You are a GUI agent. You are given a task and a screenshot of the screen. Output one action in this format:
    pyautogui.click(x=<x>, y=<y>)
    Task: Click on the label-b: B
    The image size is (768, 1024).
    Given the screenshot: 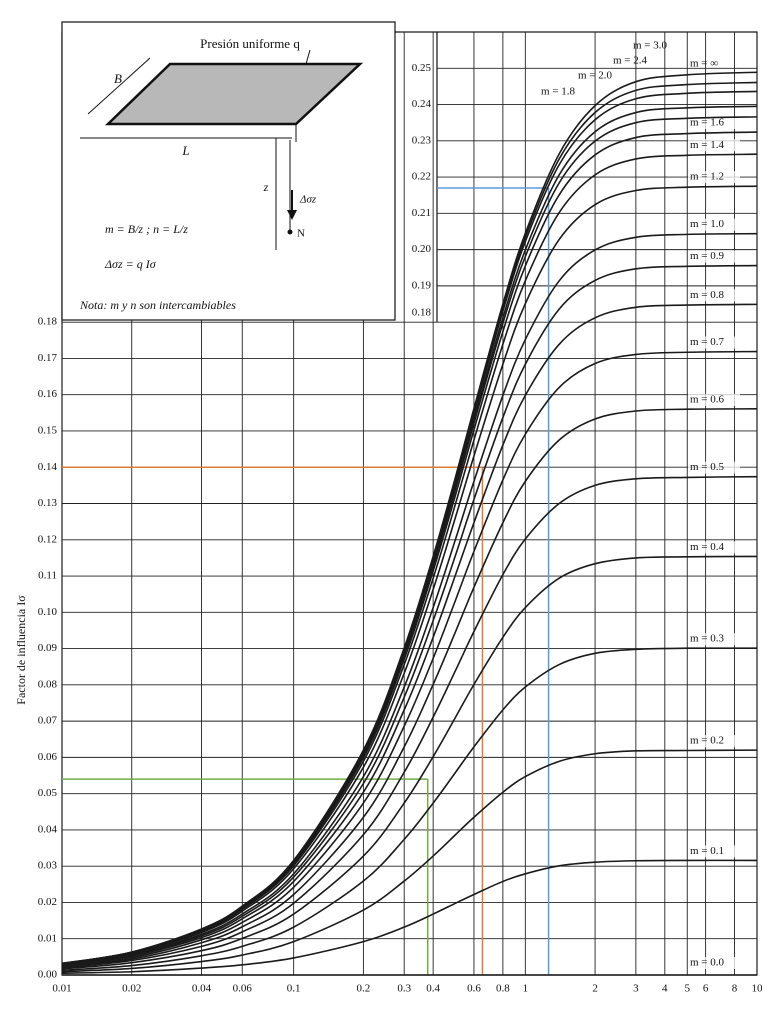 What is the action you would take?
    pyautogui.click(x=118, y=78)
    